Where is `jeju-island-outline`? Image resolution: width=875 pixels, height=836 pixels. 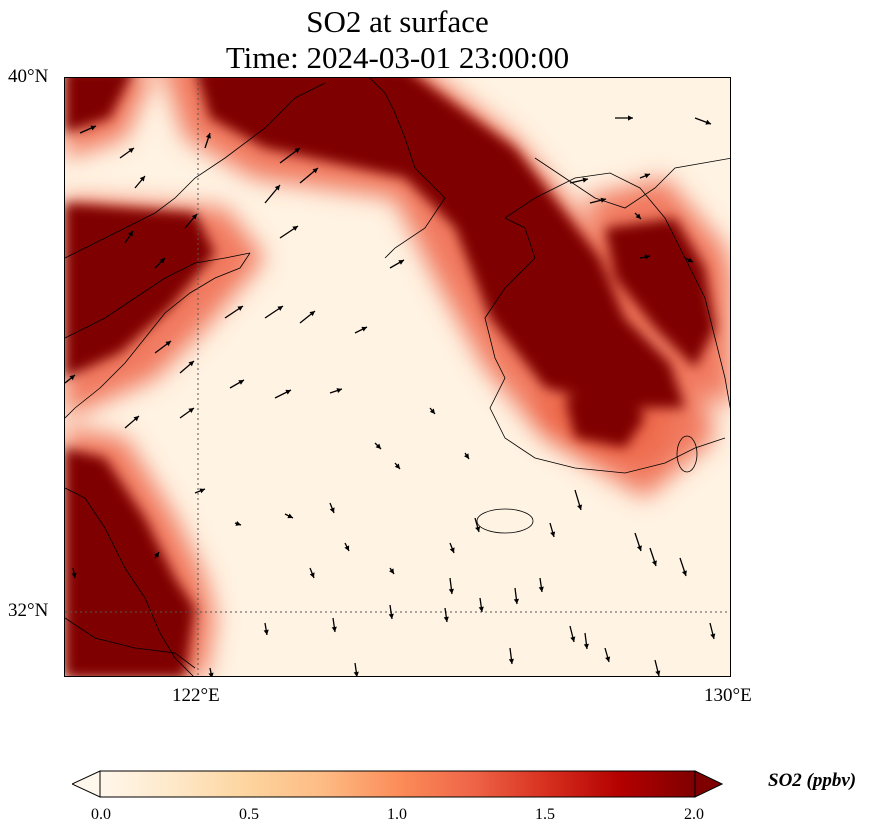
jeju-island-outline is located at coordinates (505, 521).